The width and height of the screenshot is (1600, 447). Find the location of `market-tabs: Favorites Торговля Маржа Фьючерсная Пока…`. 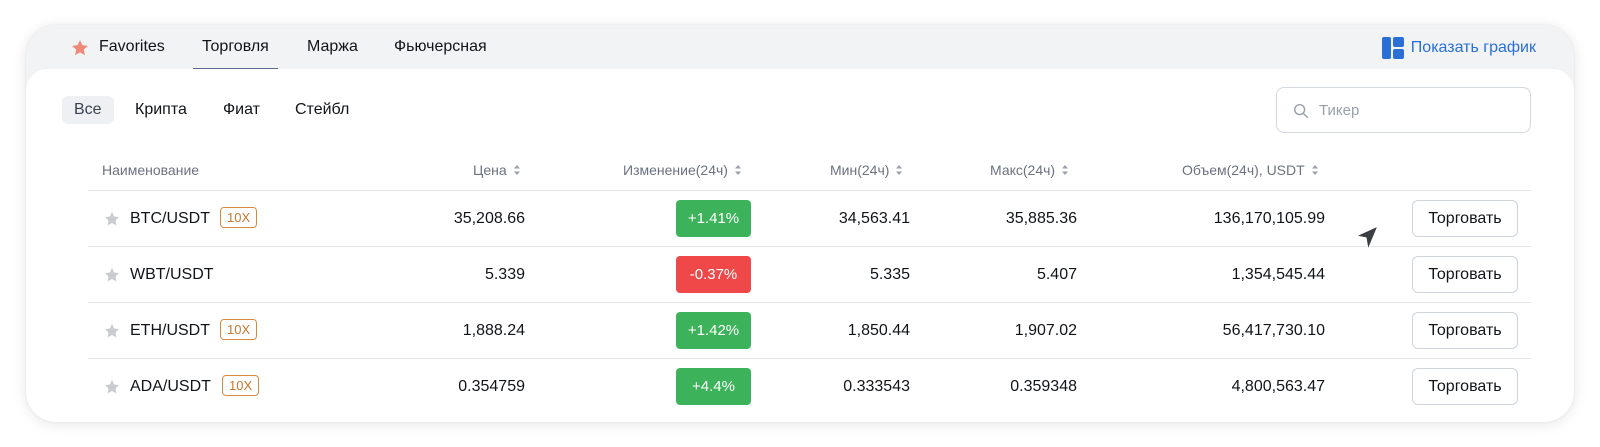

market-tabs: Favorites Торговля Маржа Фьючерсная Пока… is located at coordinates (800, 47).